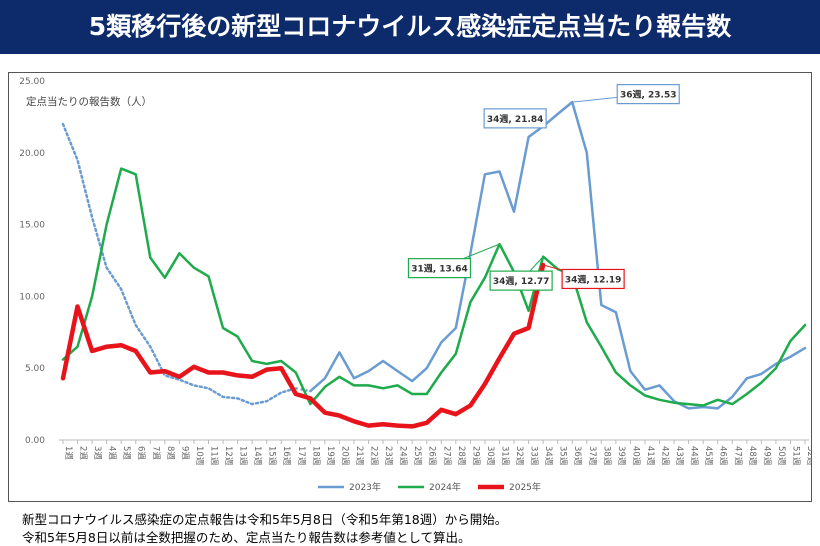 This screenshot has height=546, width=820. I want to click on annotation: 36週, 23.53, so click(648, 95).